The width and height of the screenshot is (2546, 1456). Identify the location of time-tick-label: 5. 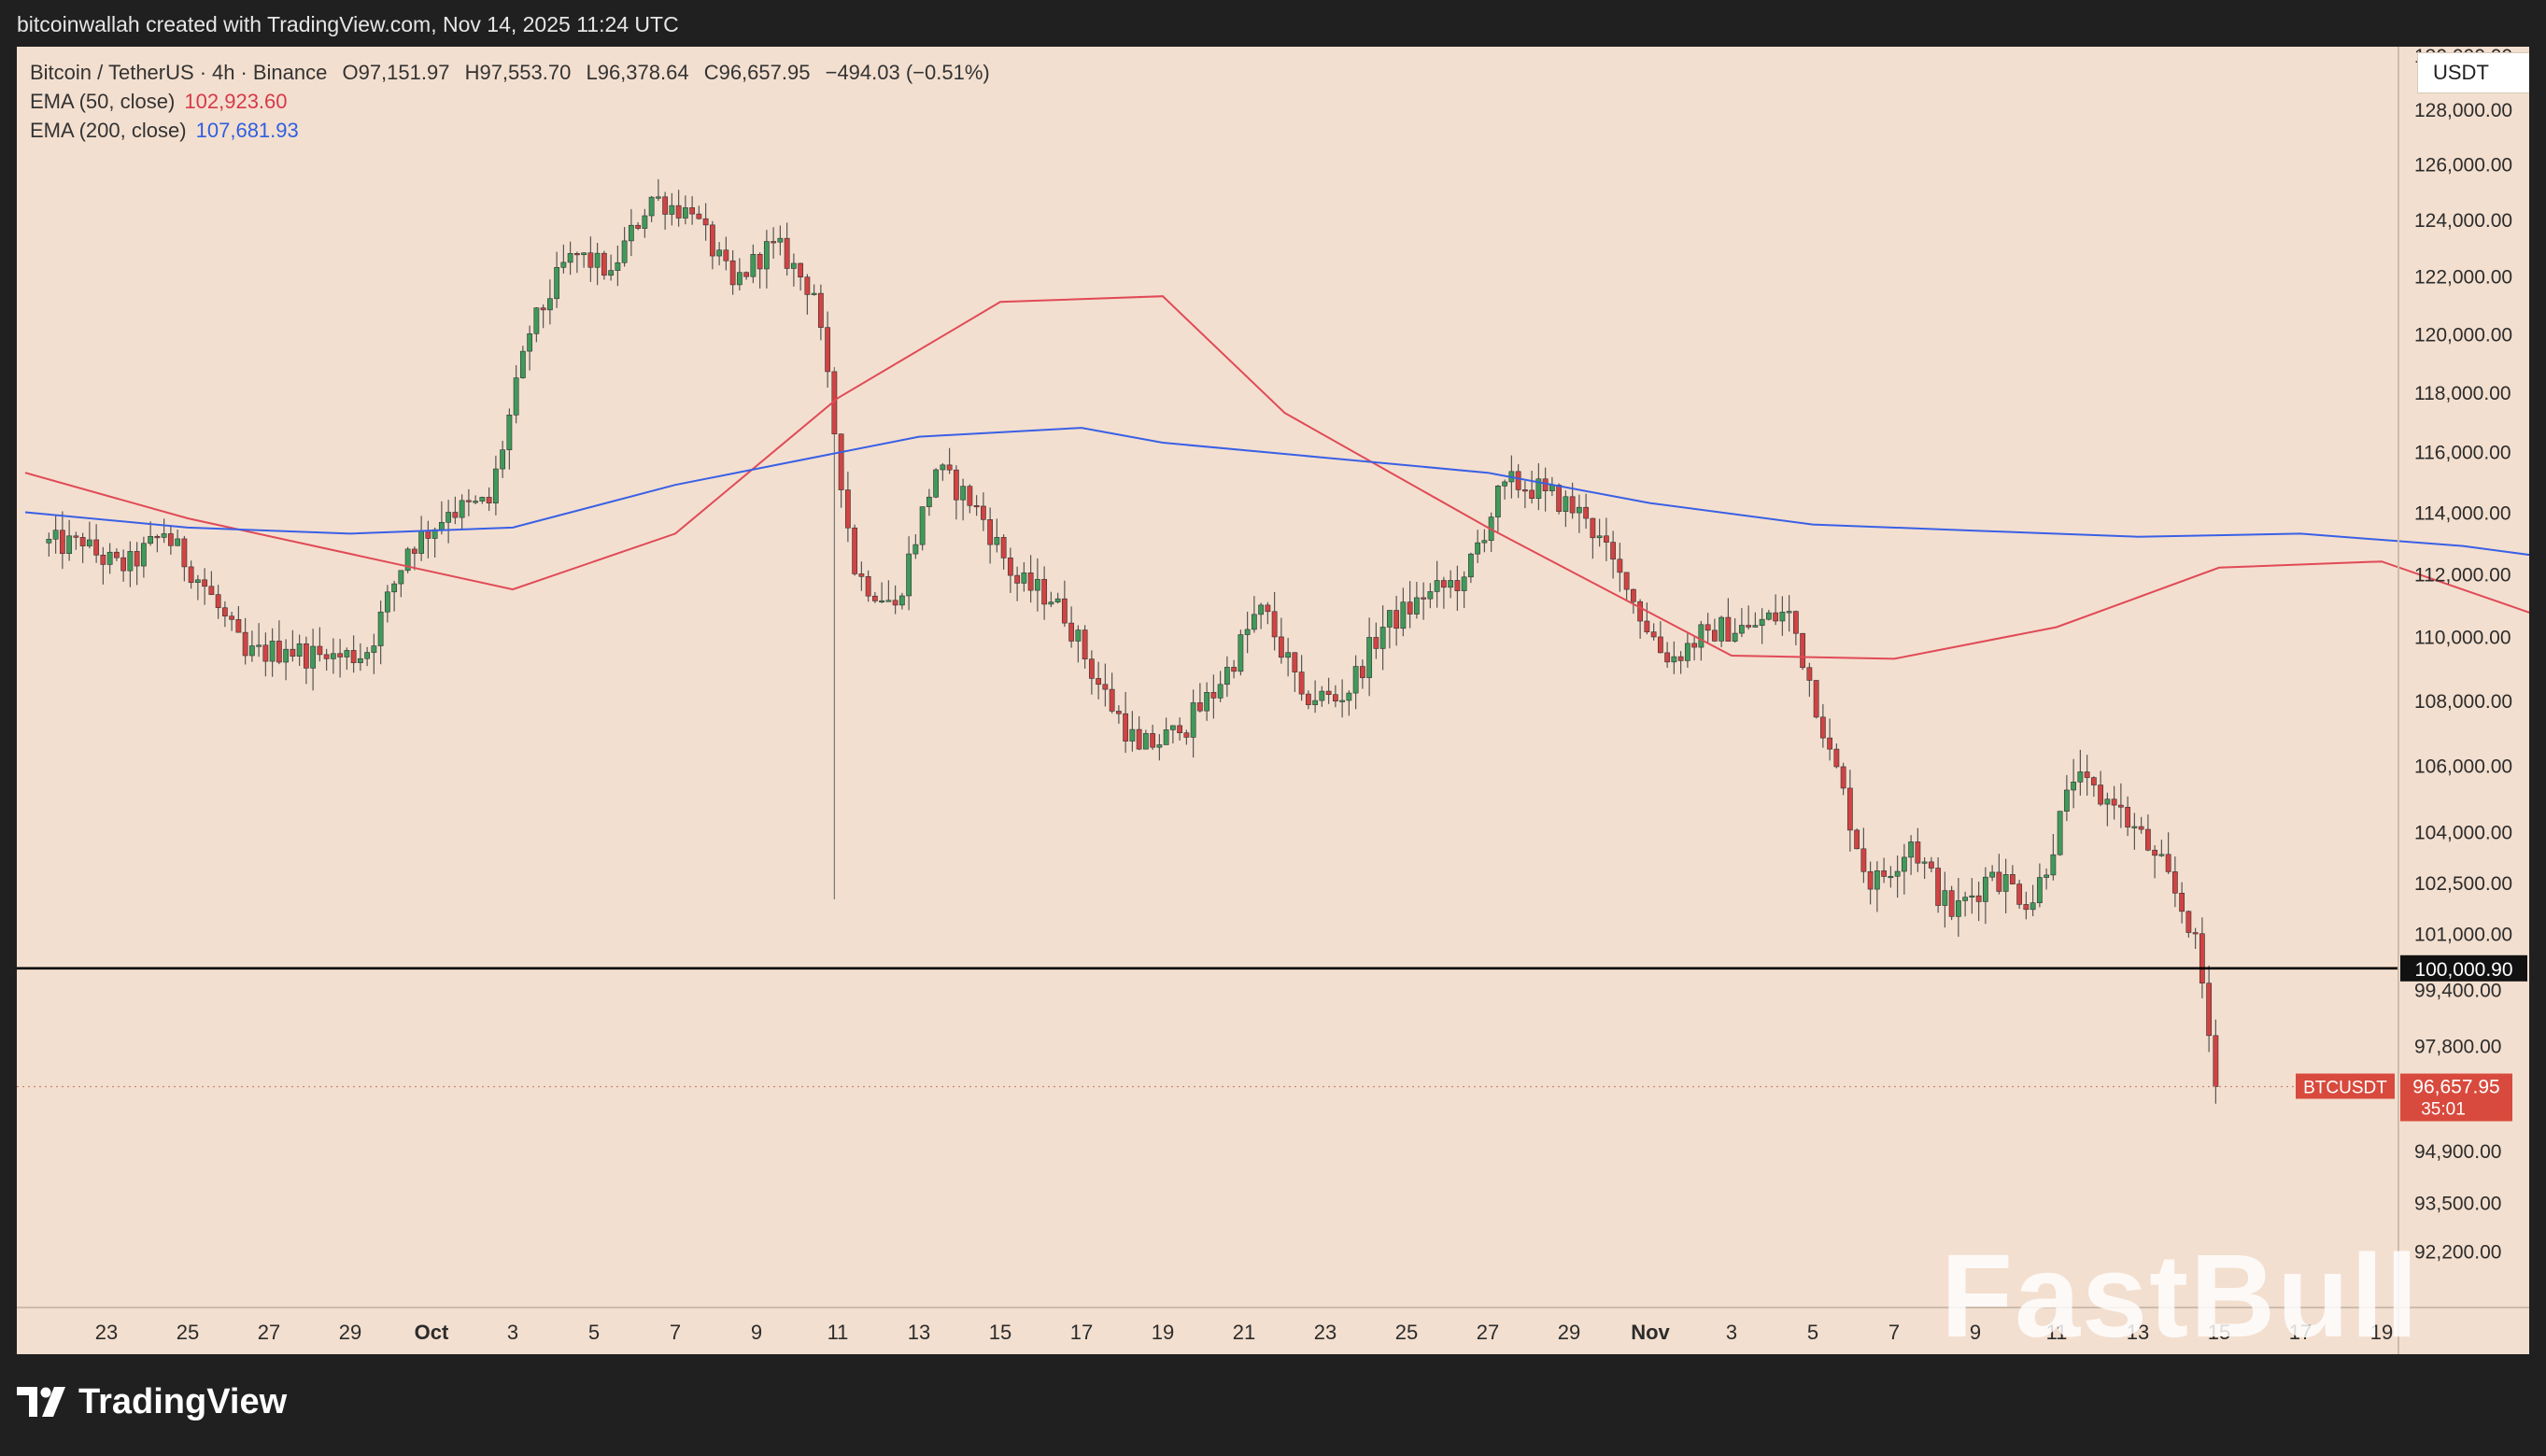
(594, 1332).